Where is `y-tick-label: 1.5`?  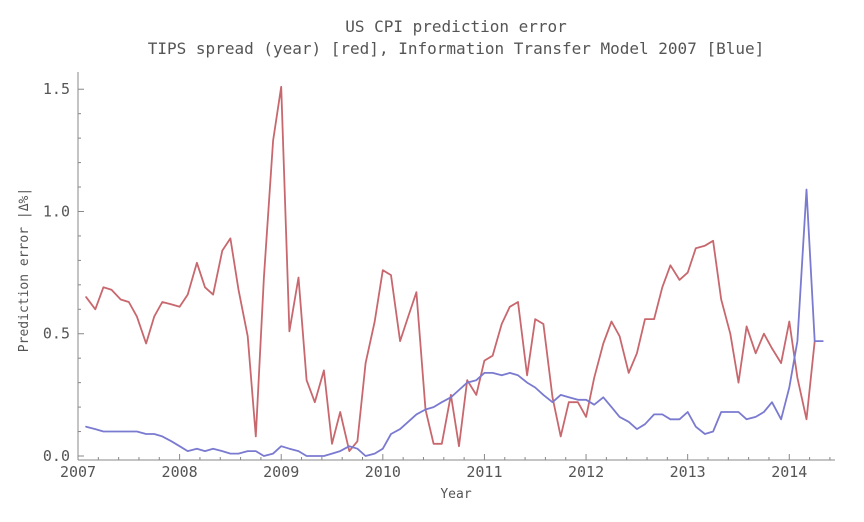
y-tick-label: 1.5 is located at coordinates (56, 89).